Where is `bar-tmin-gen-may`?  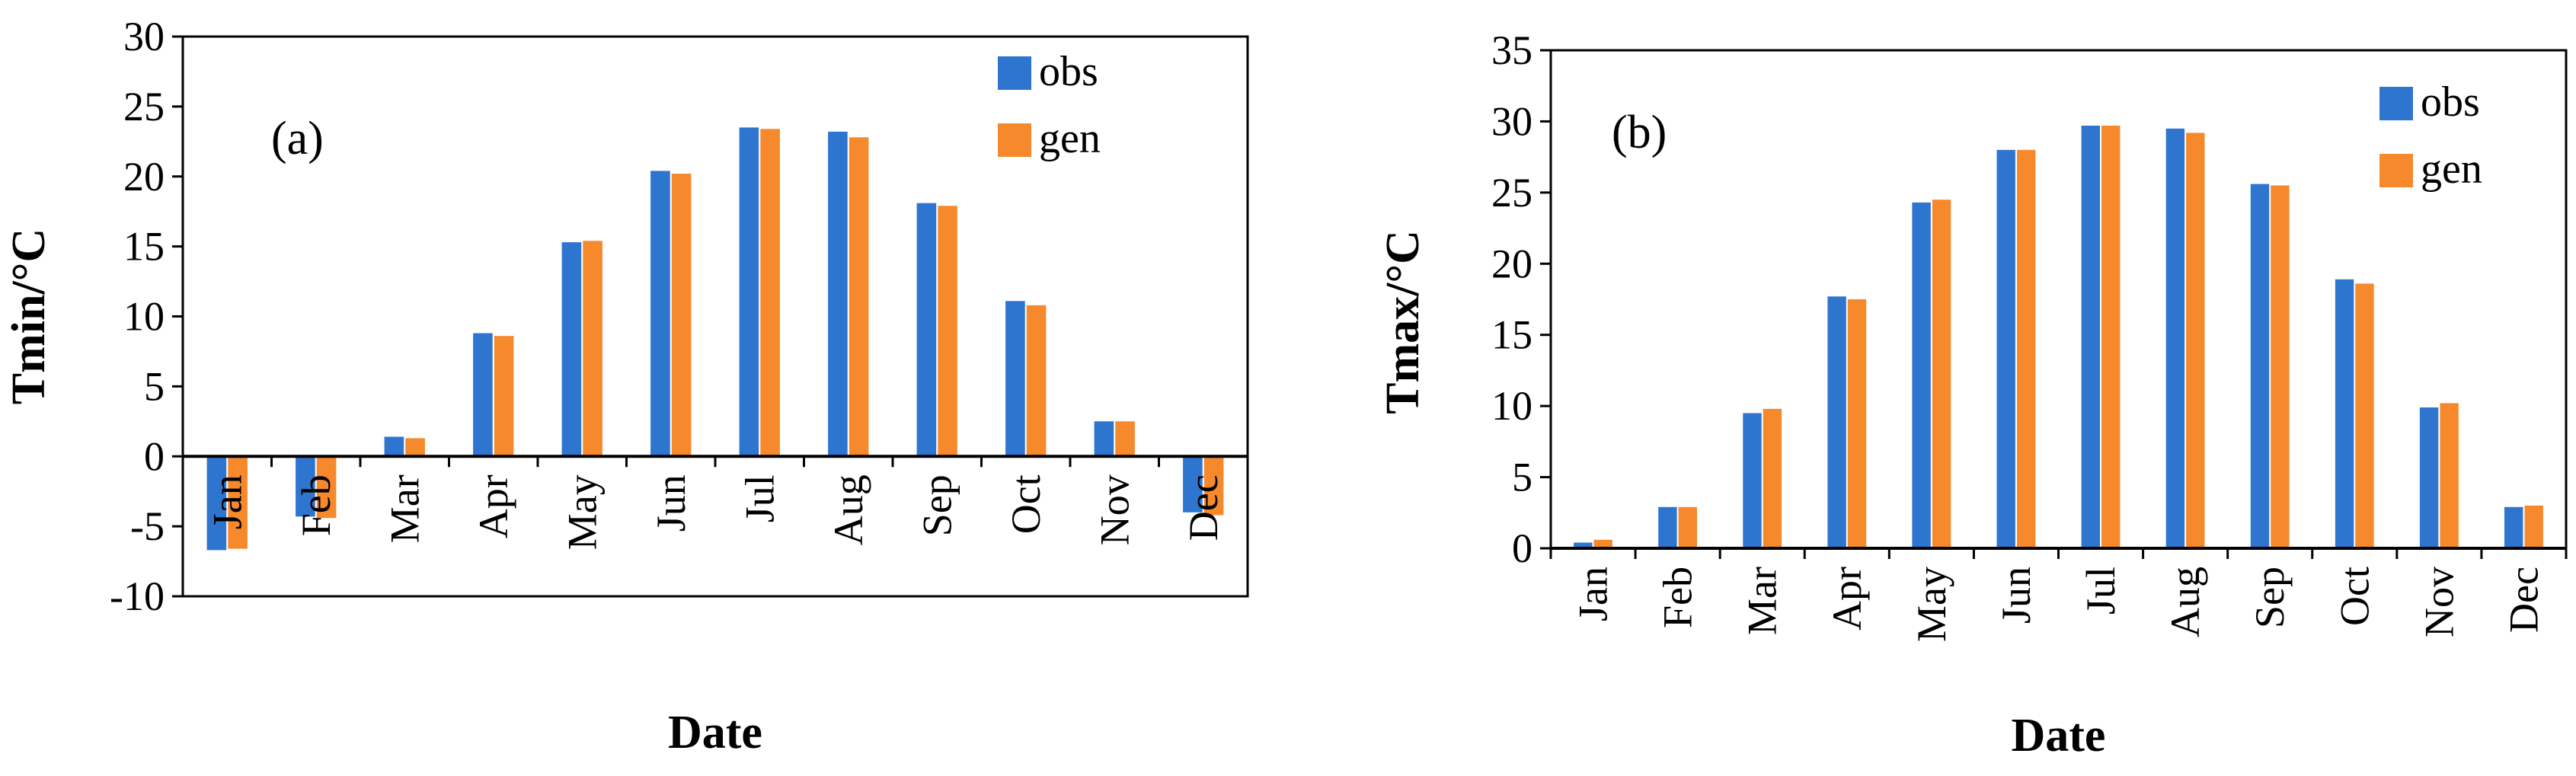
bar-tmin-gen-may is located at coordinates (592, 349).